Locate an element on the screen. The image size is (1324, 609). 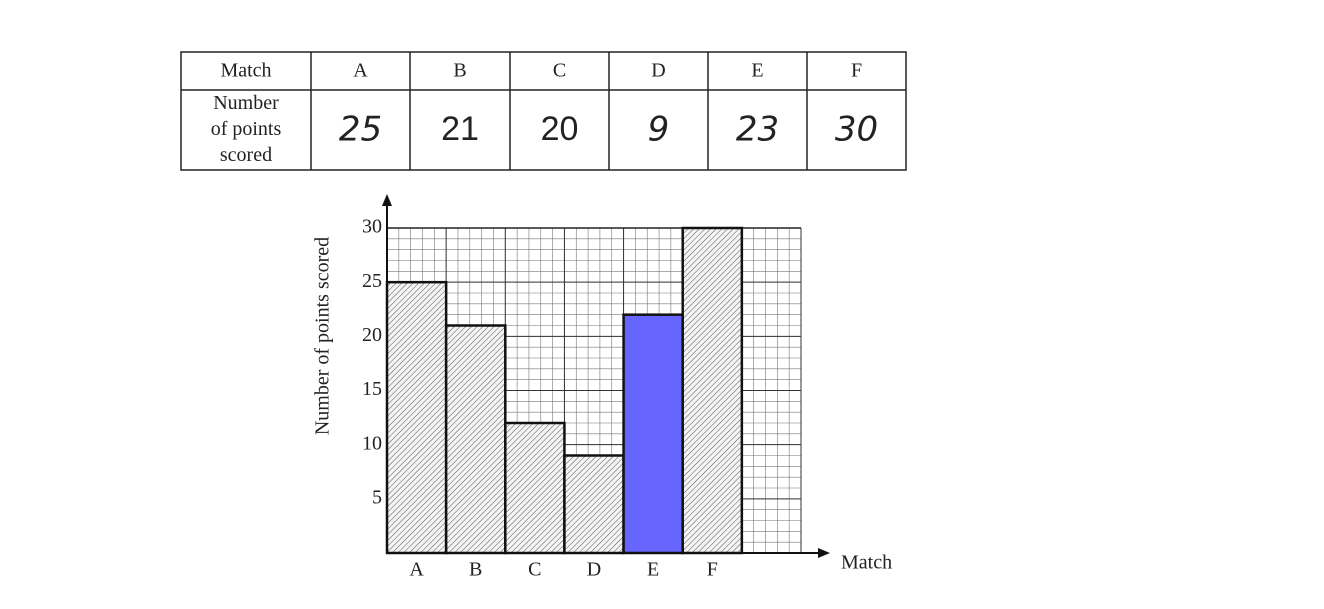
table-header: D is located at coordinates (658, 71).